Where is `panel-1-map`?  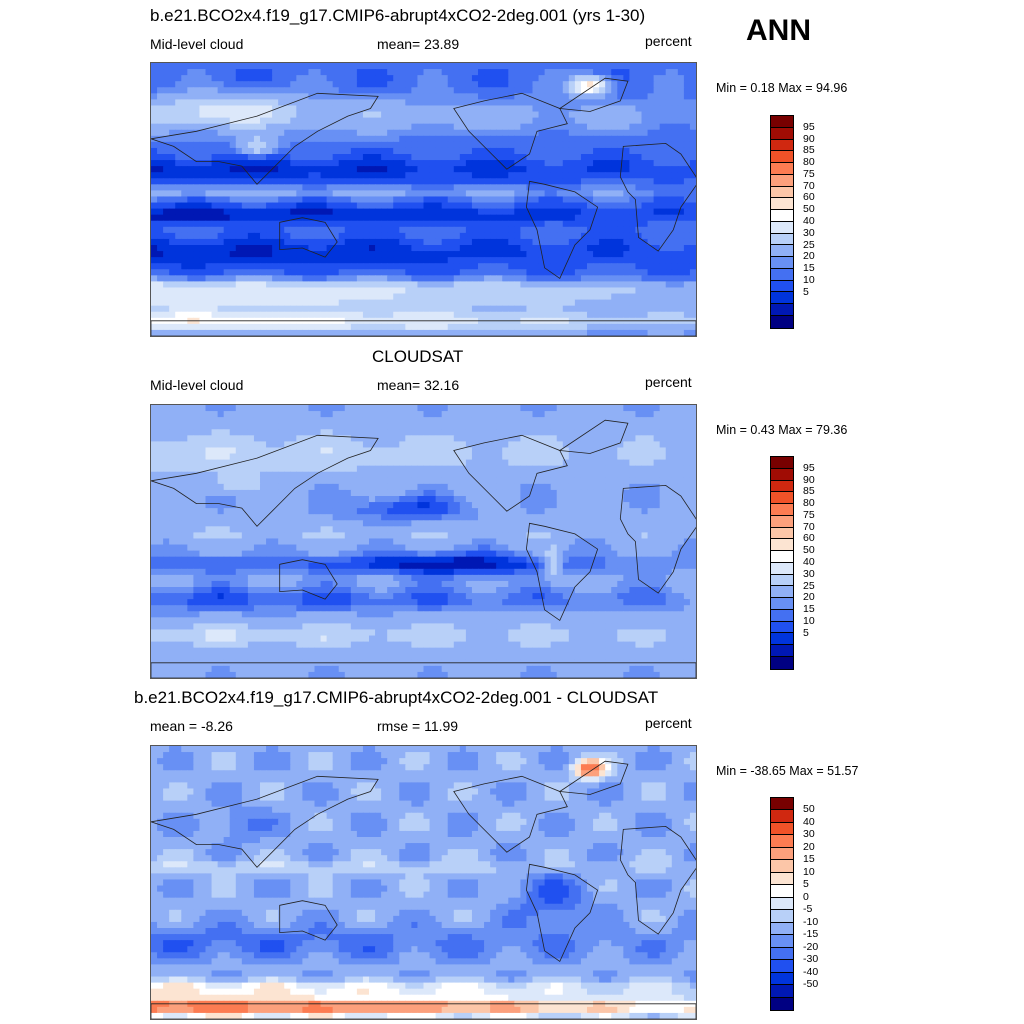
panel-1-map is located at coordinates (423, 199).